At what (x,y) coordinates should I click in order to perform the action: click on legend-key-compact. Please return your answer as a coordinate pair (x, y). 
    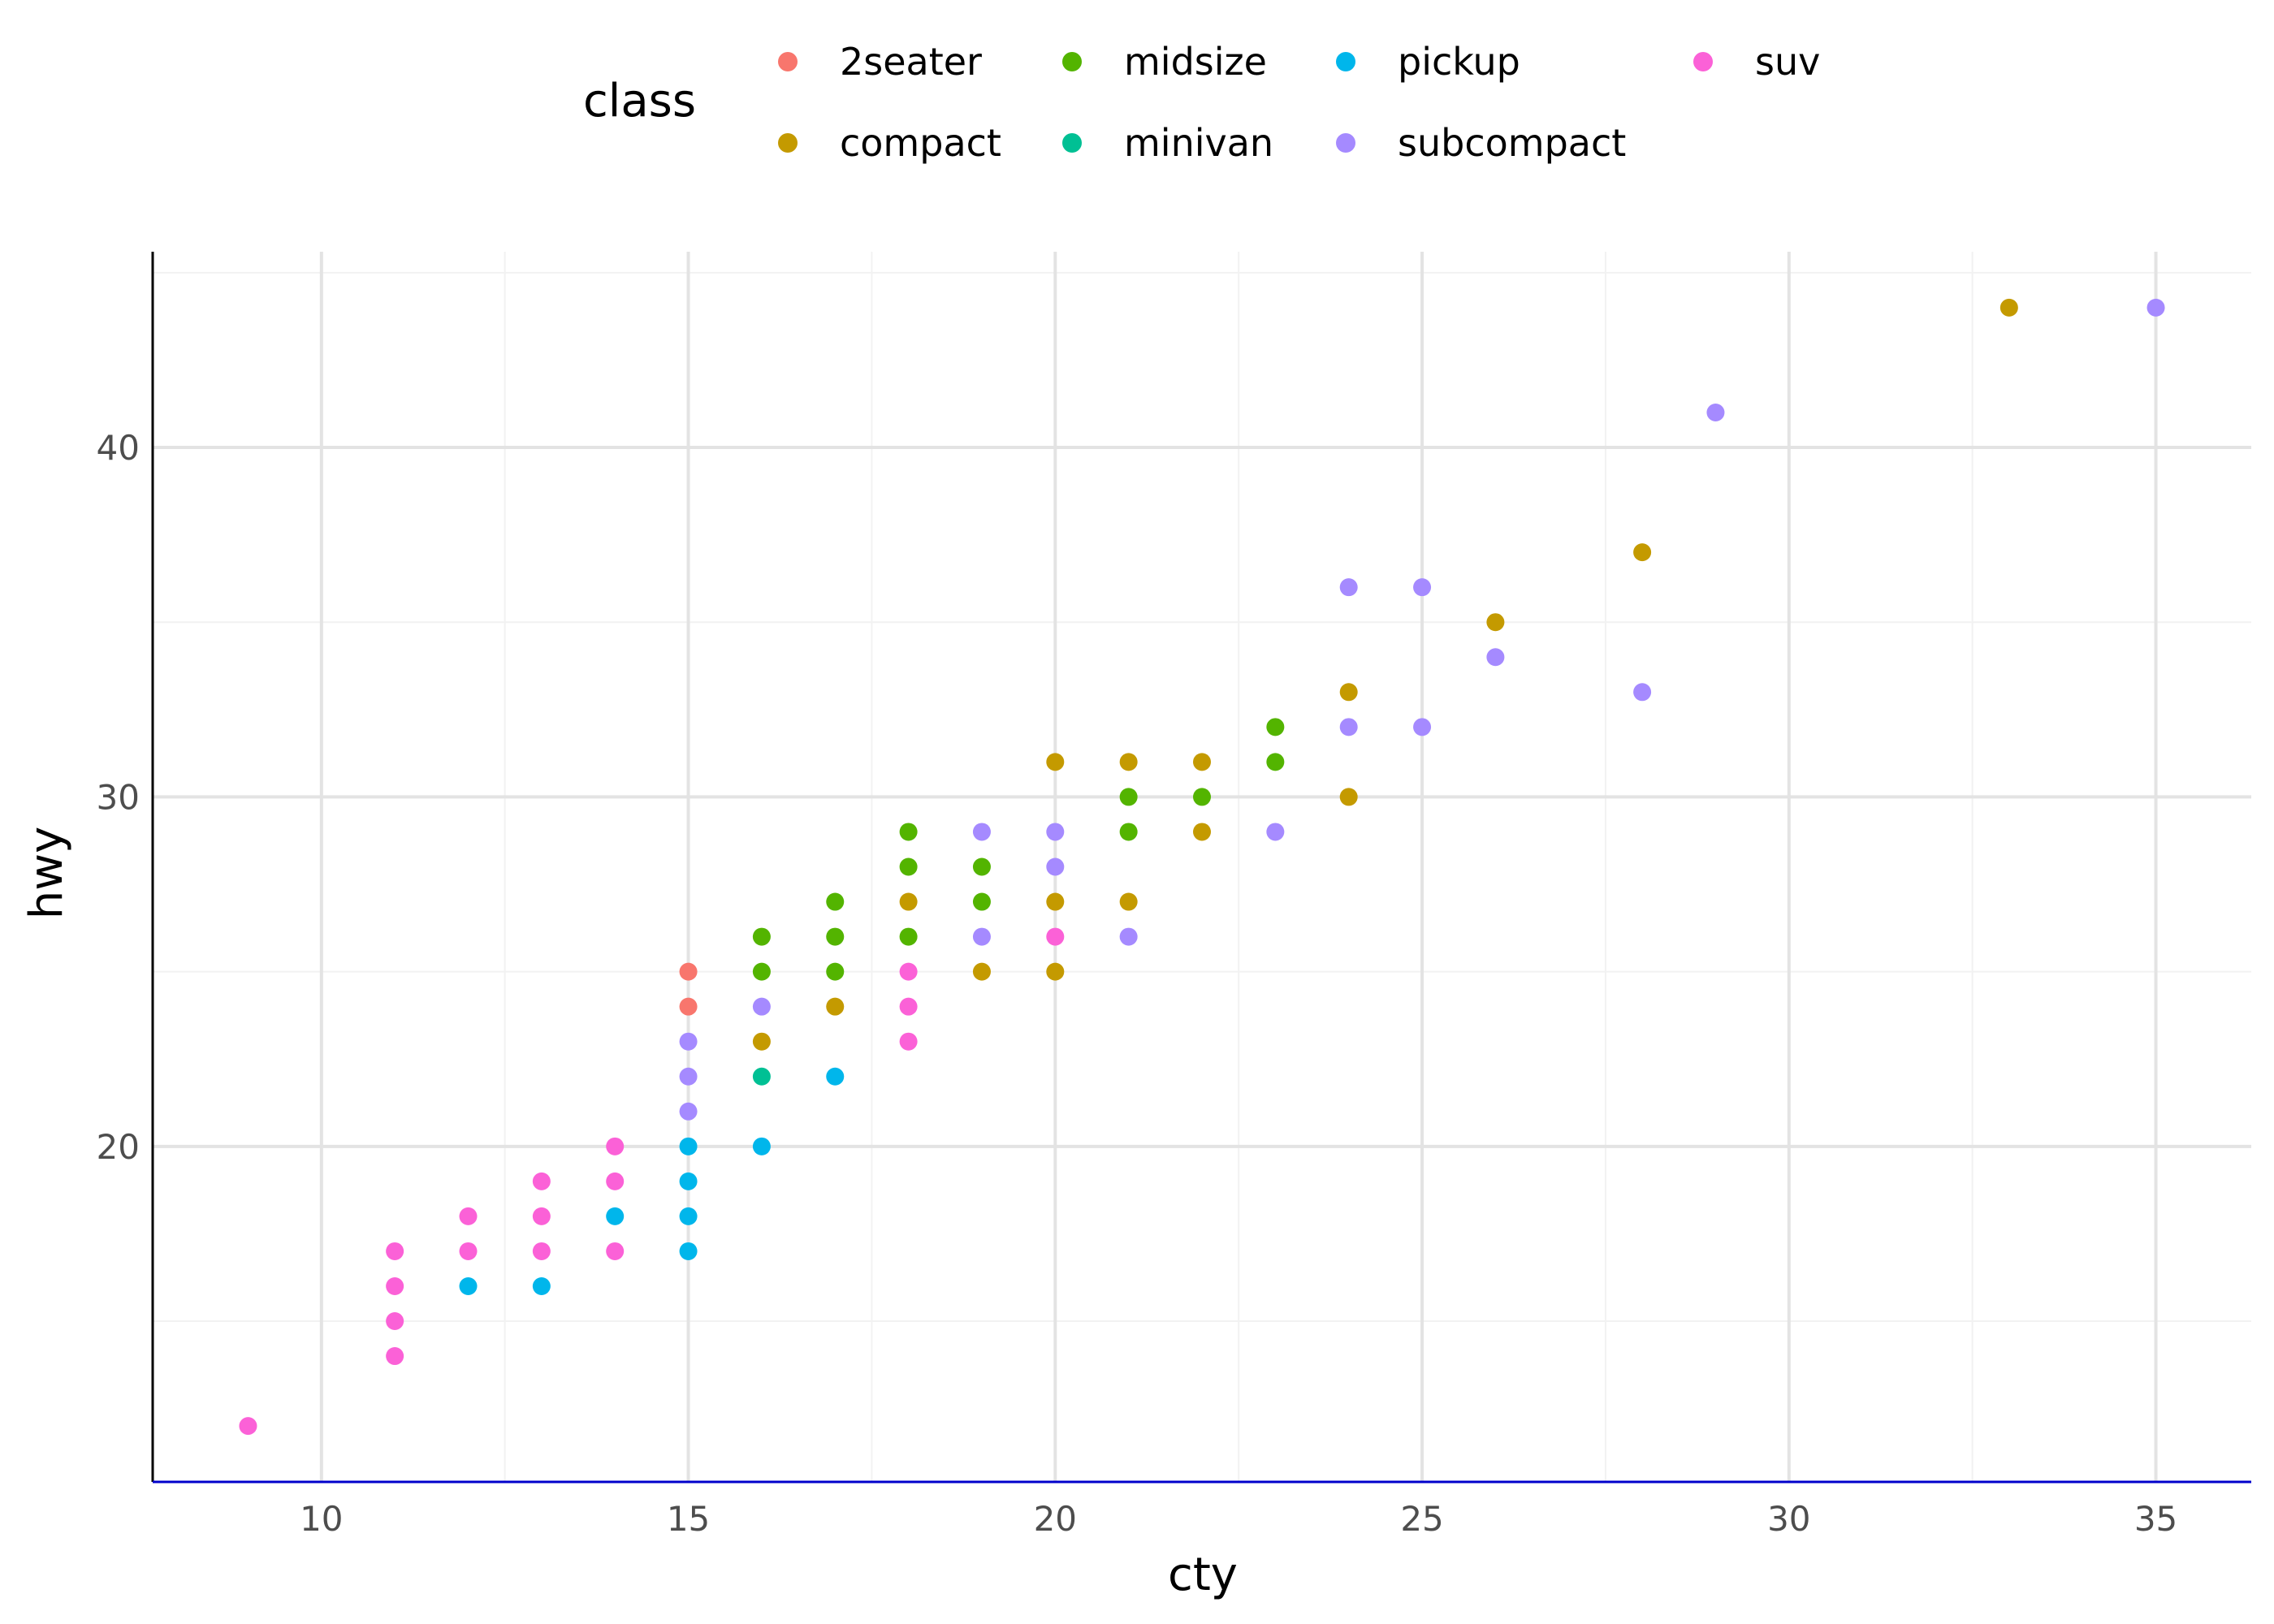
    Looking at the image, I should click on (788, 143).